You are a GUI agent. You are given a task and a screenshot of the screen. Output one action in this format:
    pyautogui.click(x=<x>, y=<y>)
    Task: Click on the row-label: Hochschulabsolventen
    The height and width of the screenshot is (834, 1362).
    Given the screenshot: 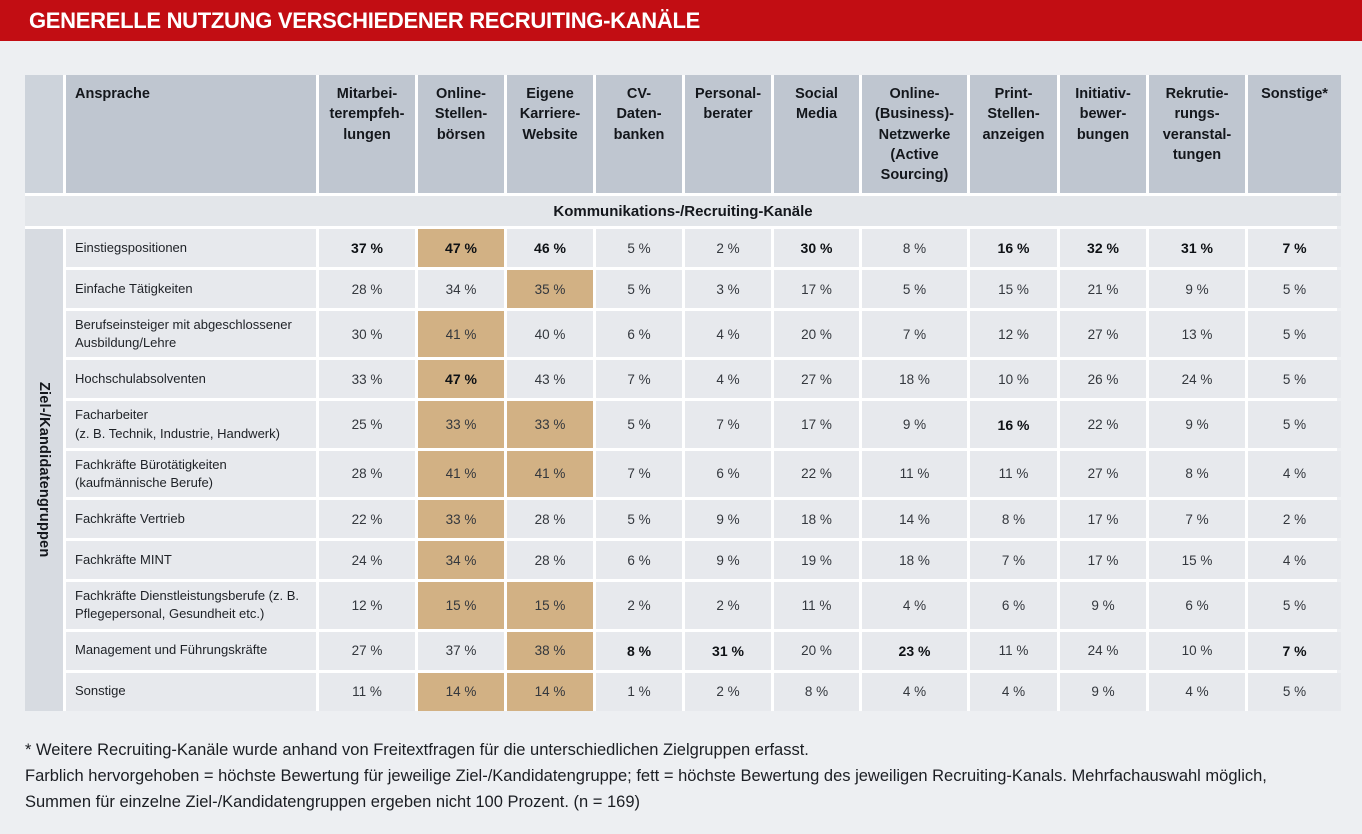 What is the action you would take?
    pyautogui.click(x=191, y=379)
    